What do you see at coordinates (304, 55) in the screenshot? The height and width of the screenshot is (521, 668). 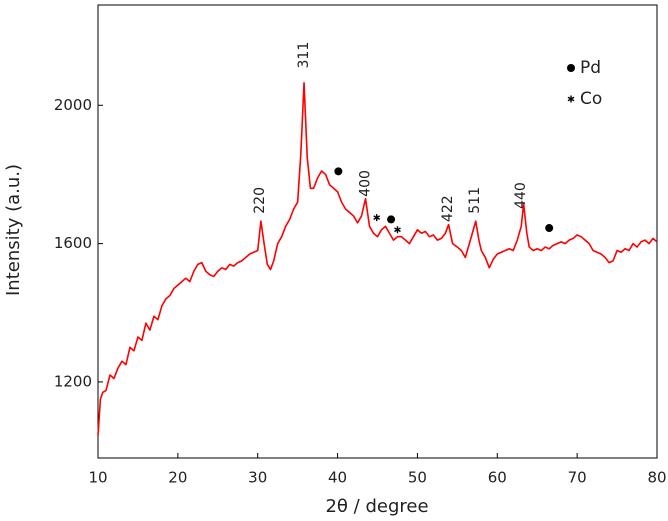 I see `peak-label: 311` at bounding box center [304, 55].